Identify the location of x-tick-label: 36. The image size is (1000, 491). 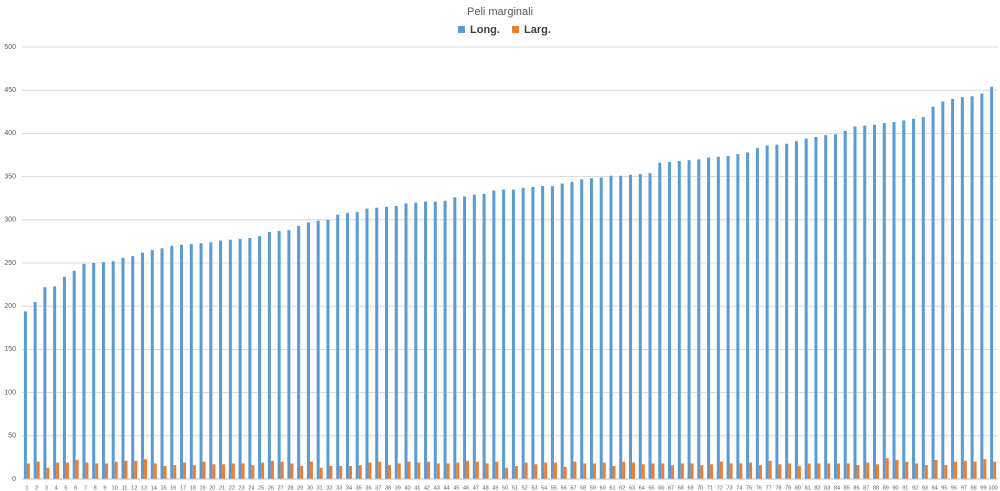
(368, 488).